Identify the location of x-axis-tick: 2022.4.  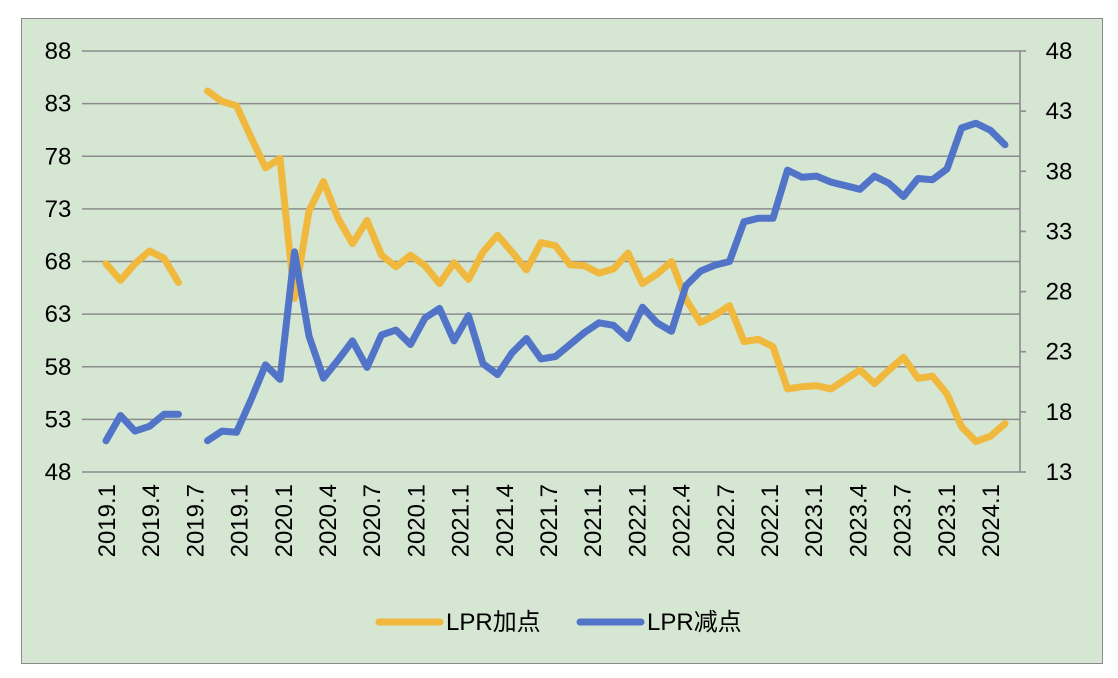
(682, 520).